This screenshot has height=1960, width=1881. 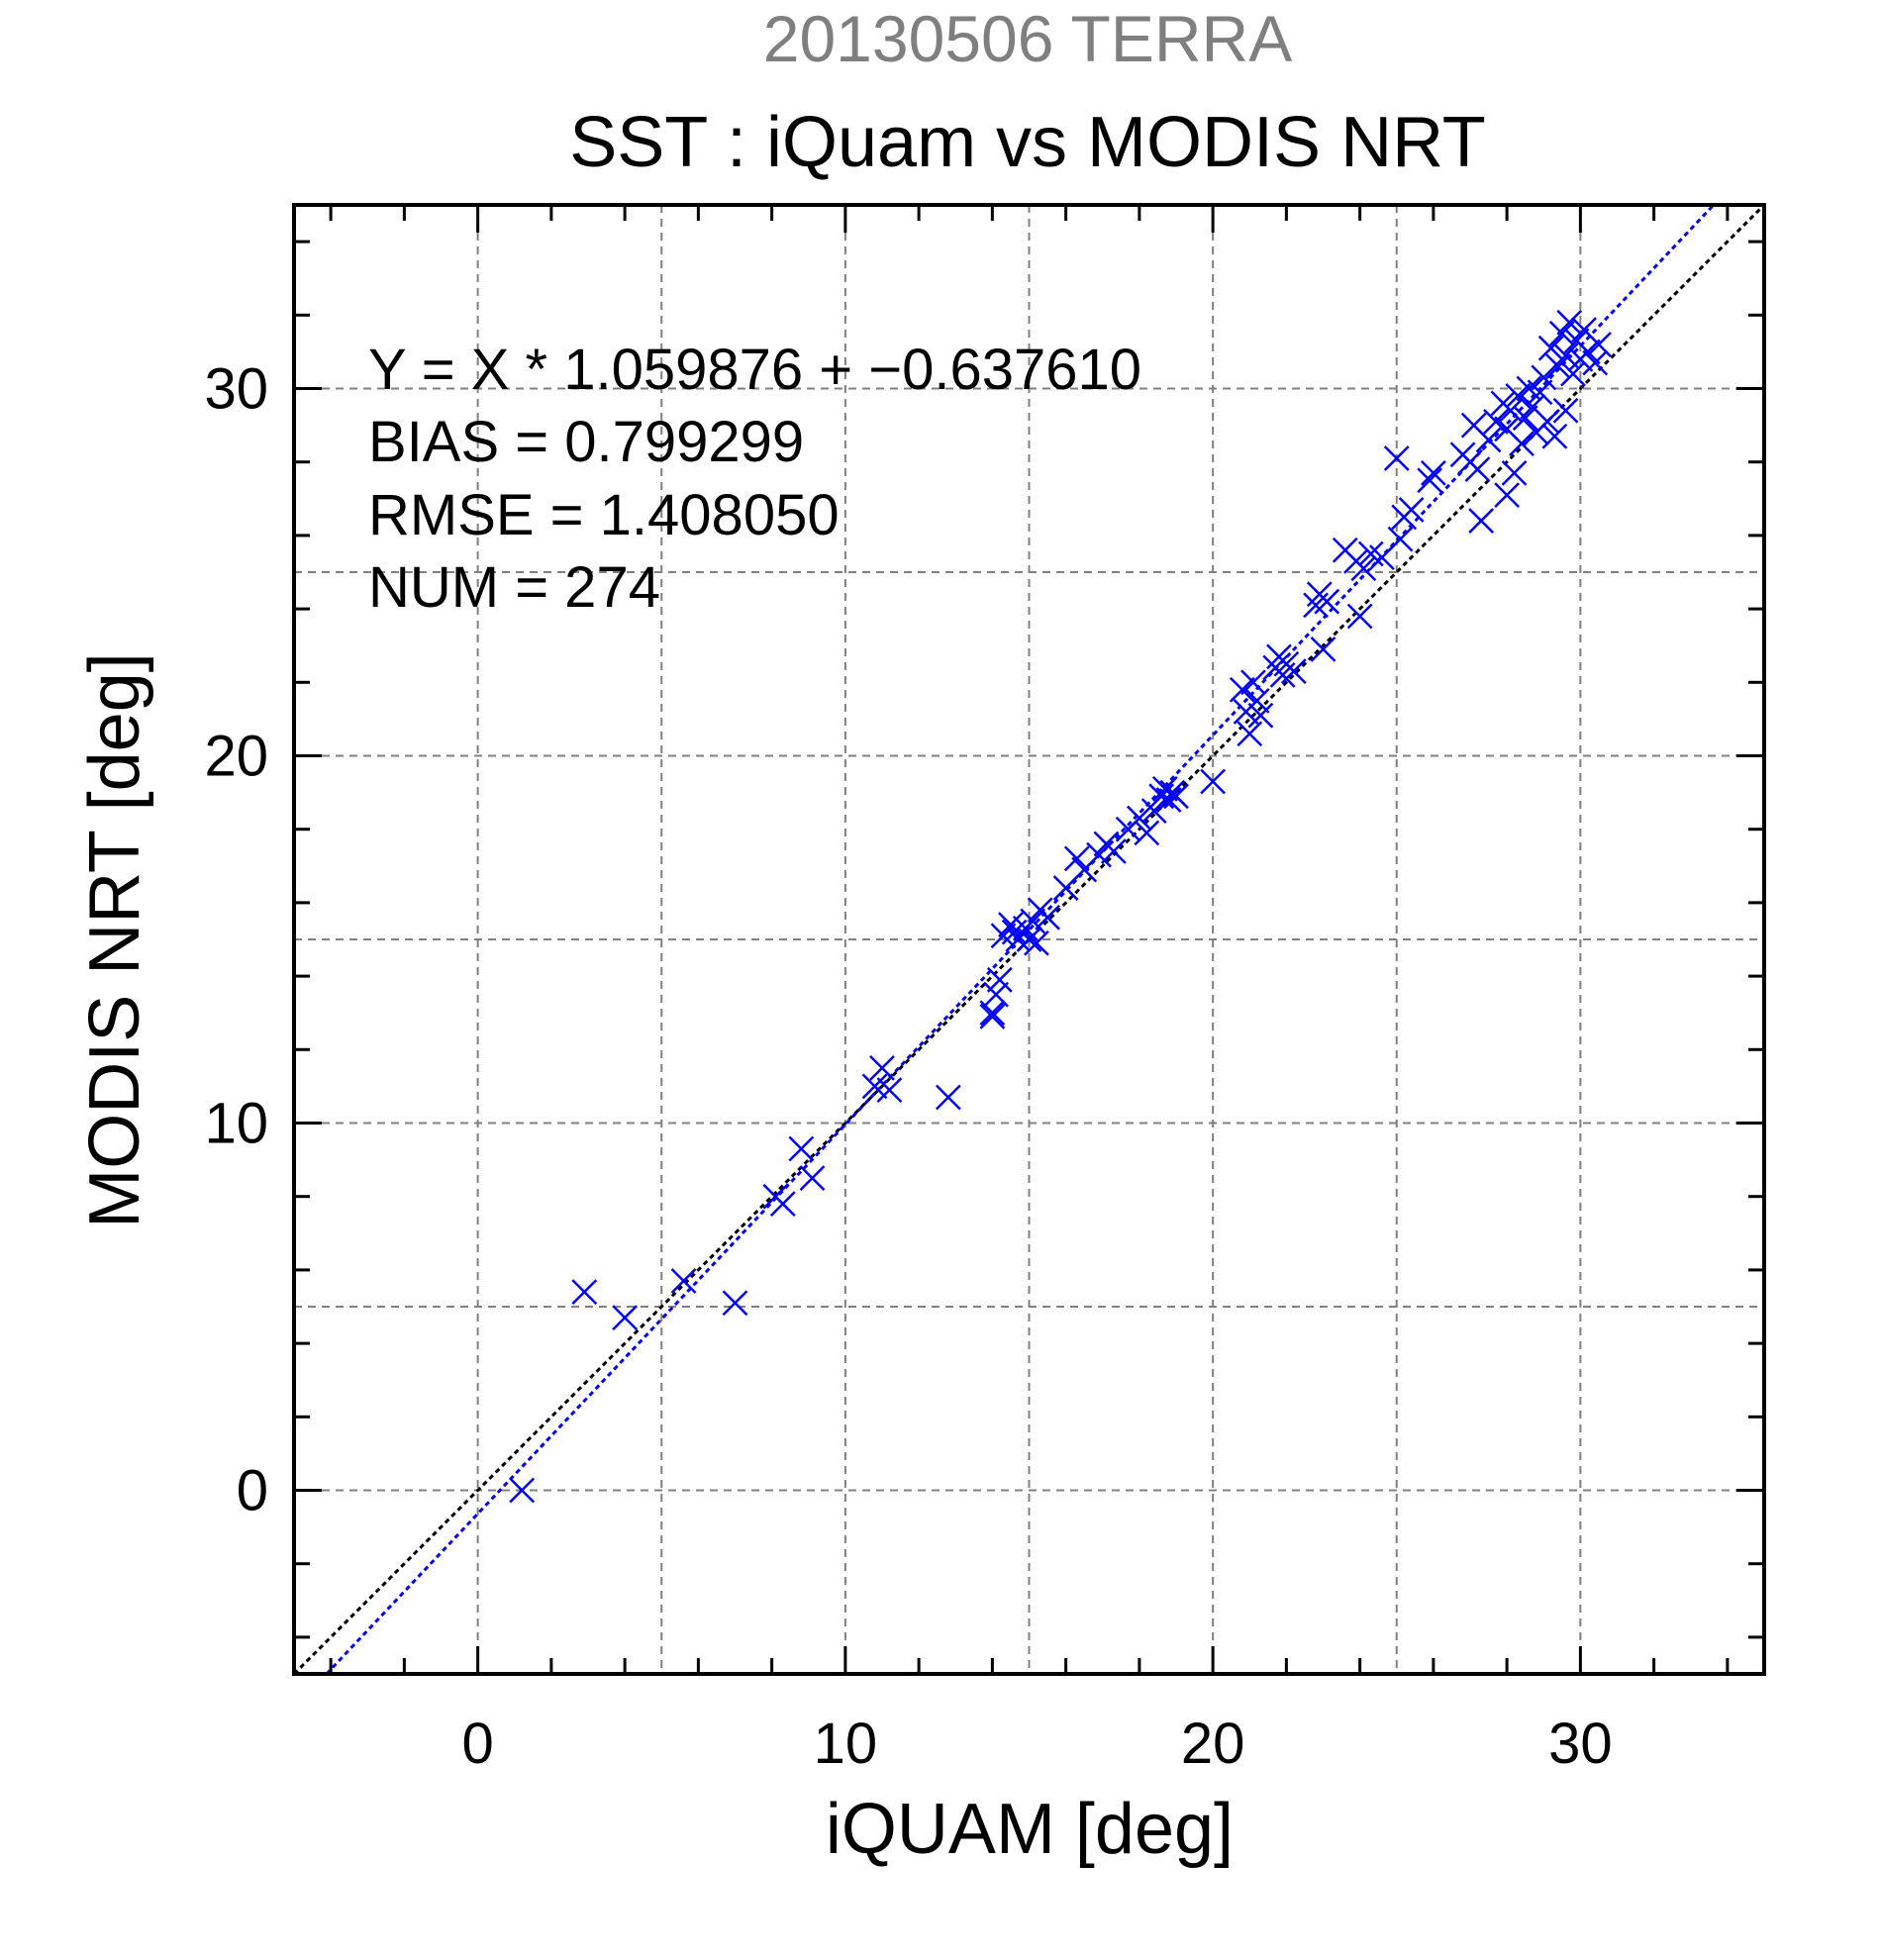 I want to click on chart-title: SST : iQuam vs MODIS NRT, so click(x=1027, y=142).